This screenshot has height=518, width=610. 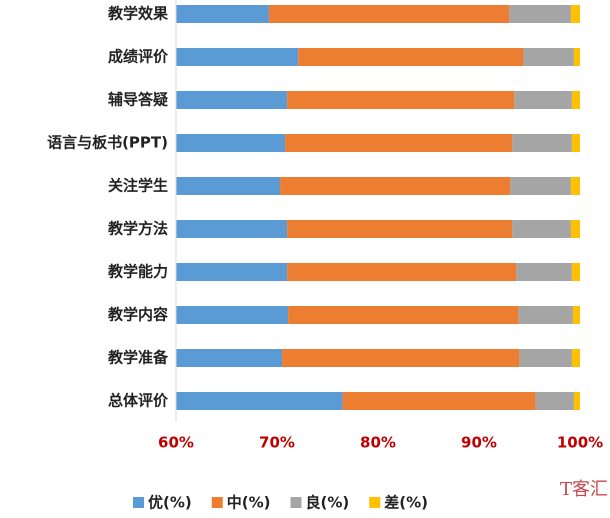 What do you see at coordinates (580, 443) in the screenshot?
I see `x-tick-label: 100%` at bounding box center [580, 443].